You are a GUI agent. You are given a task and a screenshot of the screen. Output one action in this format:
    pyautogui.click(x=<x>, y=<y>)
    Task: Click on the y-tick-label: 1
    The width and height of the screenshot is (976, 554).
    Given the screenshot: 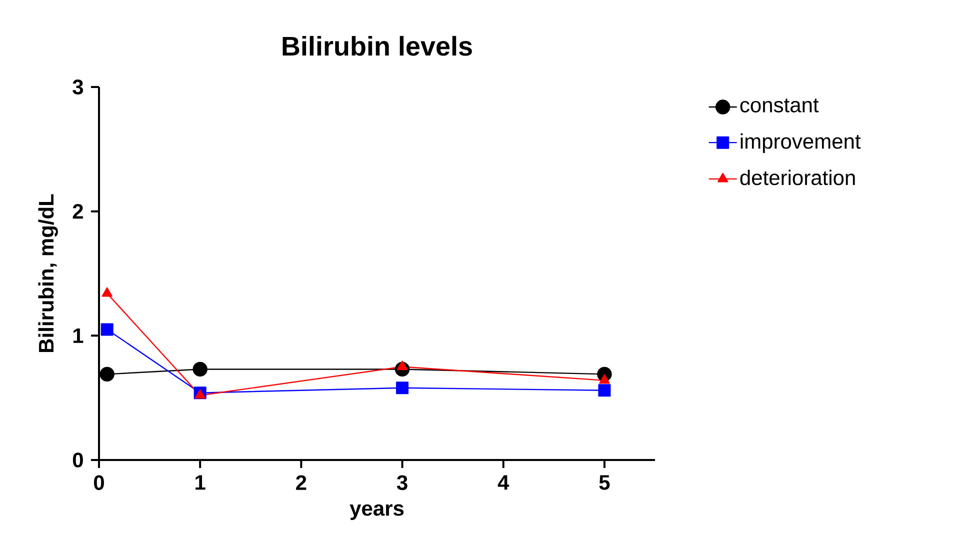 What is the action you would take?
    pyautogui.click(x=78, y=335)
    